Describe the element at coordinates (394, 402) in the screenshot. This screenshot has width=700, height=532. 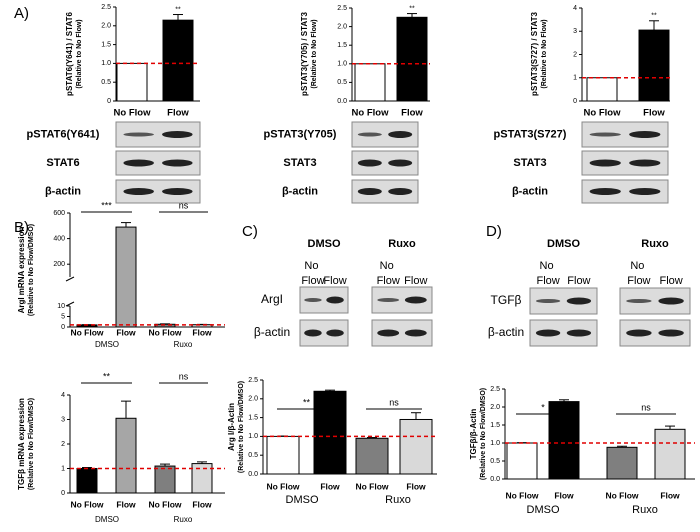
I see `significance-label: ns` at that location.